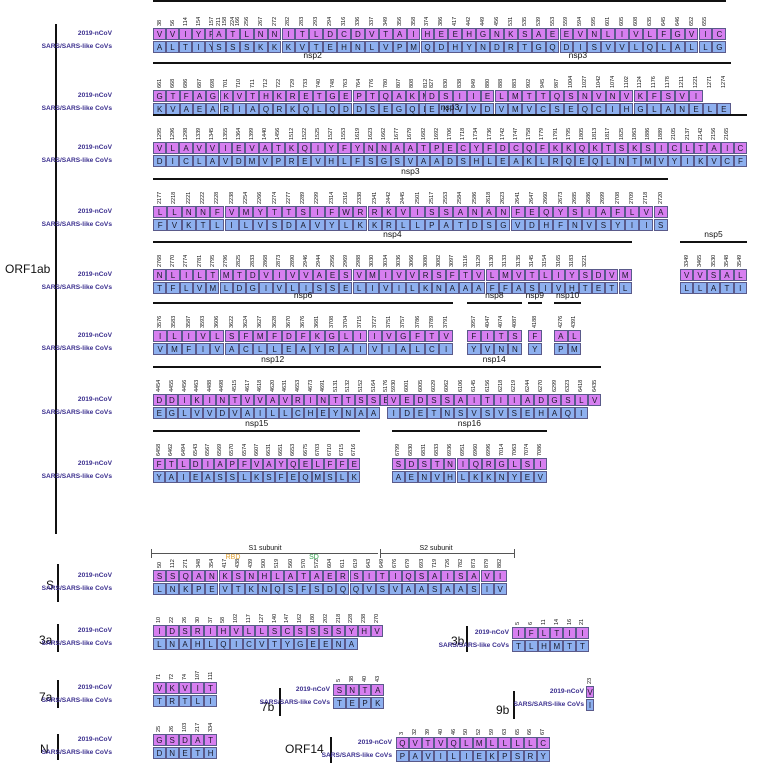 This screenshot has width=762, height=784. I want to click on position-label: 2699, so click(603, 197).